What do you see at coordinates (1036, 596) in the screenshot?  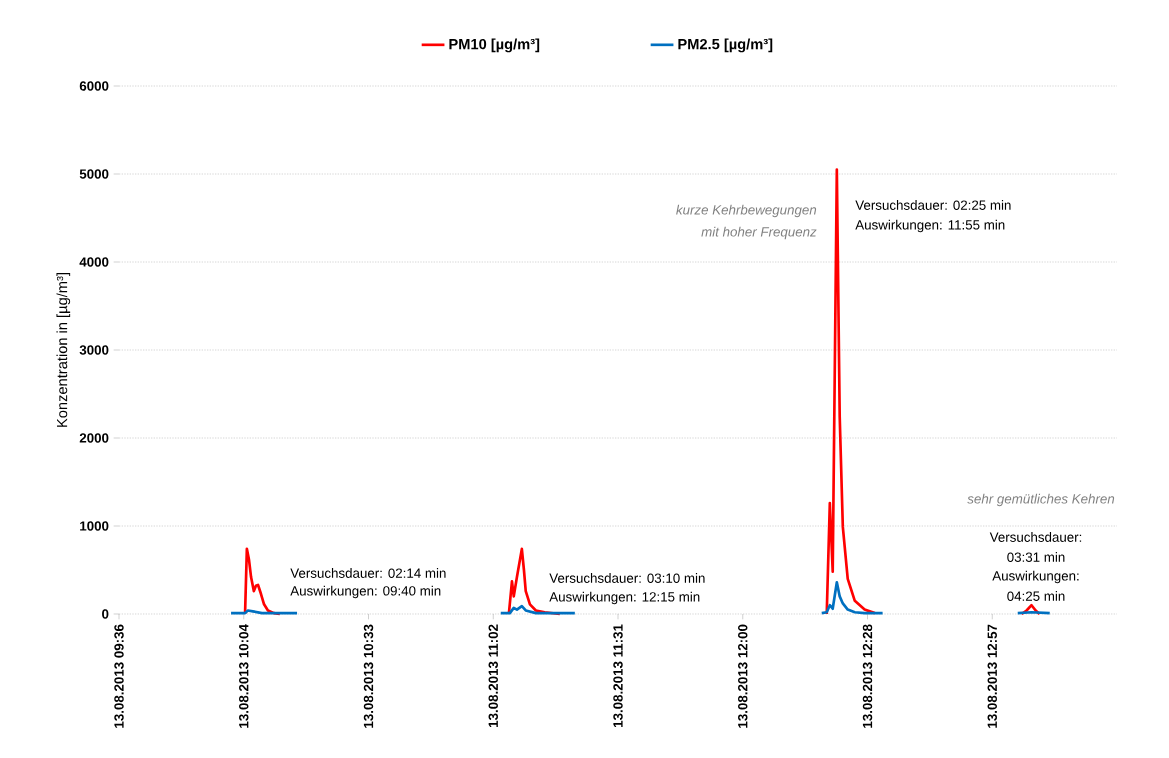 I see `annotation: 04:25 min` at bounding box center [1036, 596].